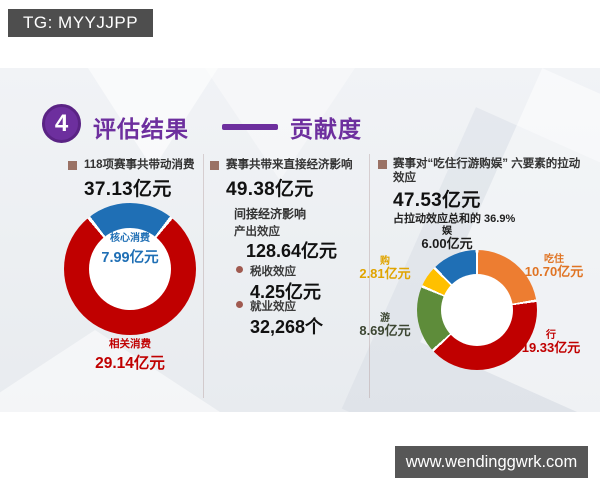 The width and height of the screenshot is (600, 480). I want to click on tax-effect-value: 4.25亿元, so click(286, 292).